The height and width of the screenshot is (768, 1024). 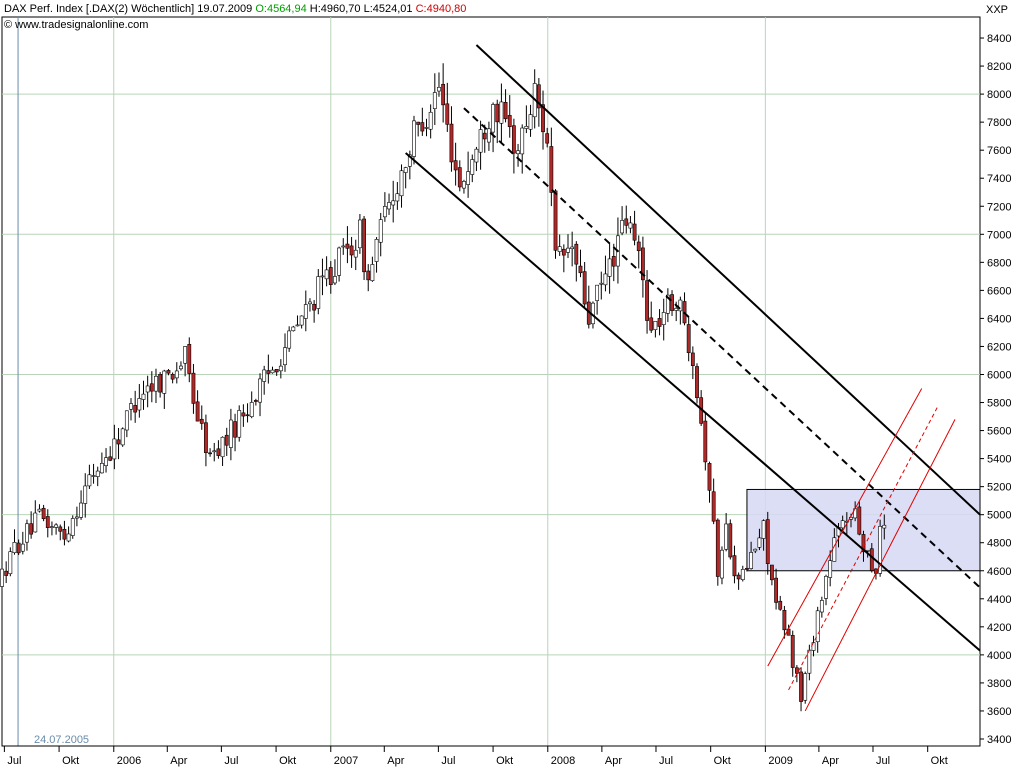 What do you see at coordinates (999, 151) in the screenshot?
I see `y-tick-label: 7600` at bounding box center [999, 151].